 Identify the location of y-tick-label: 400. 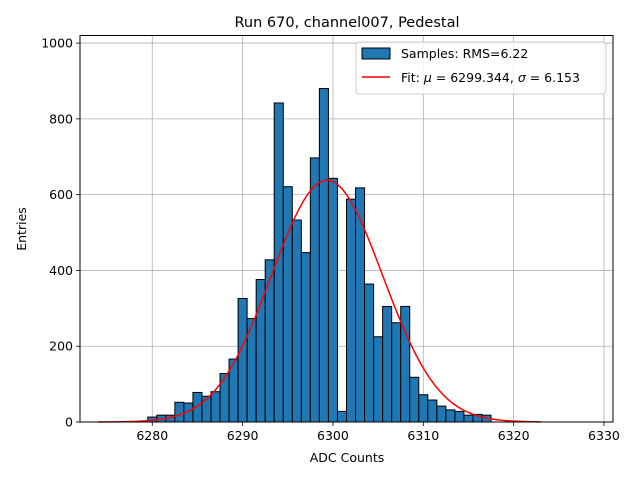
(61, 270).